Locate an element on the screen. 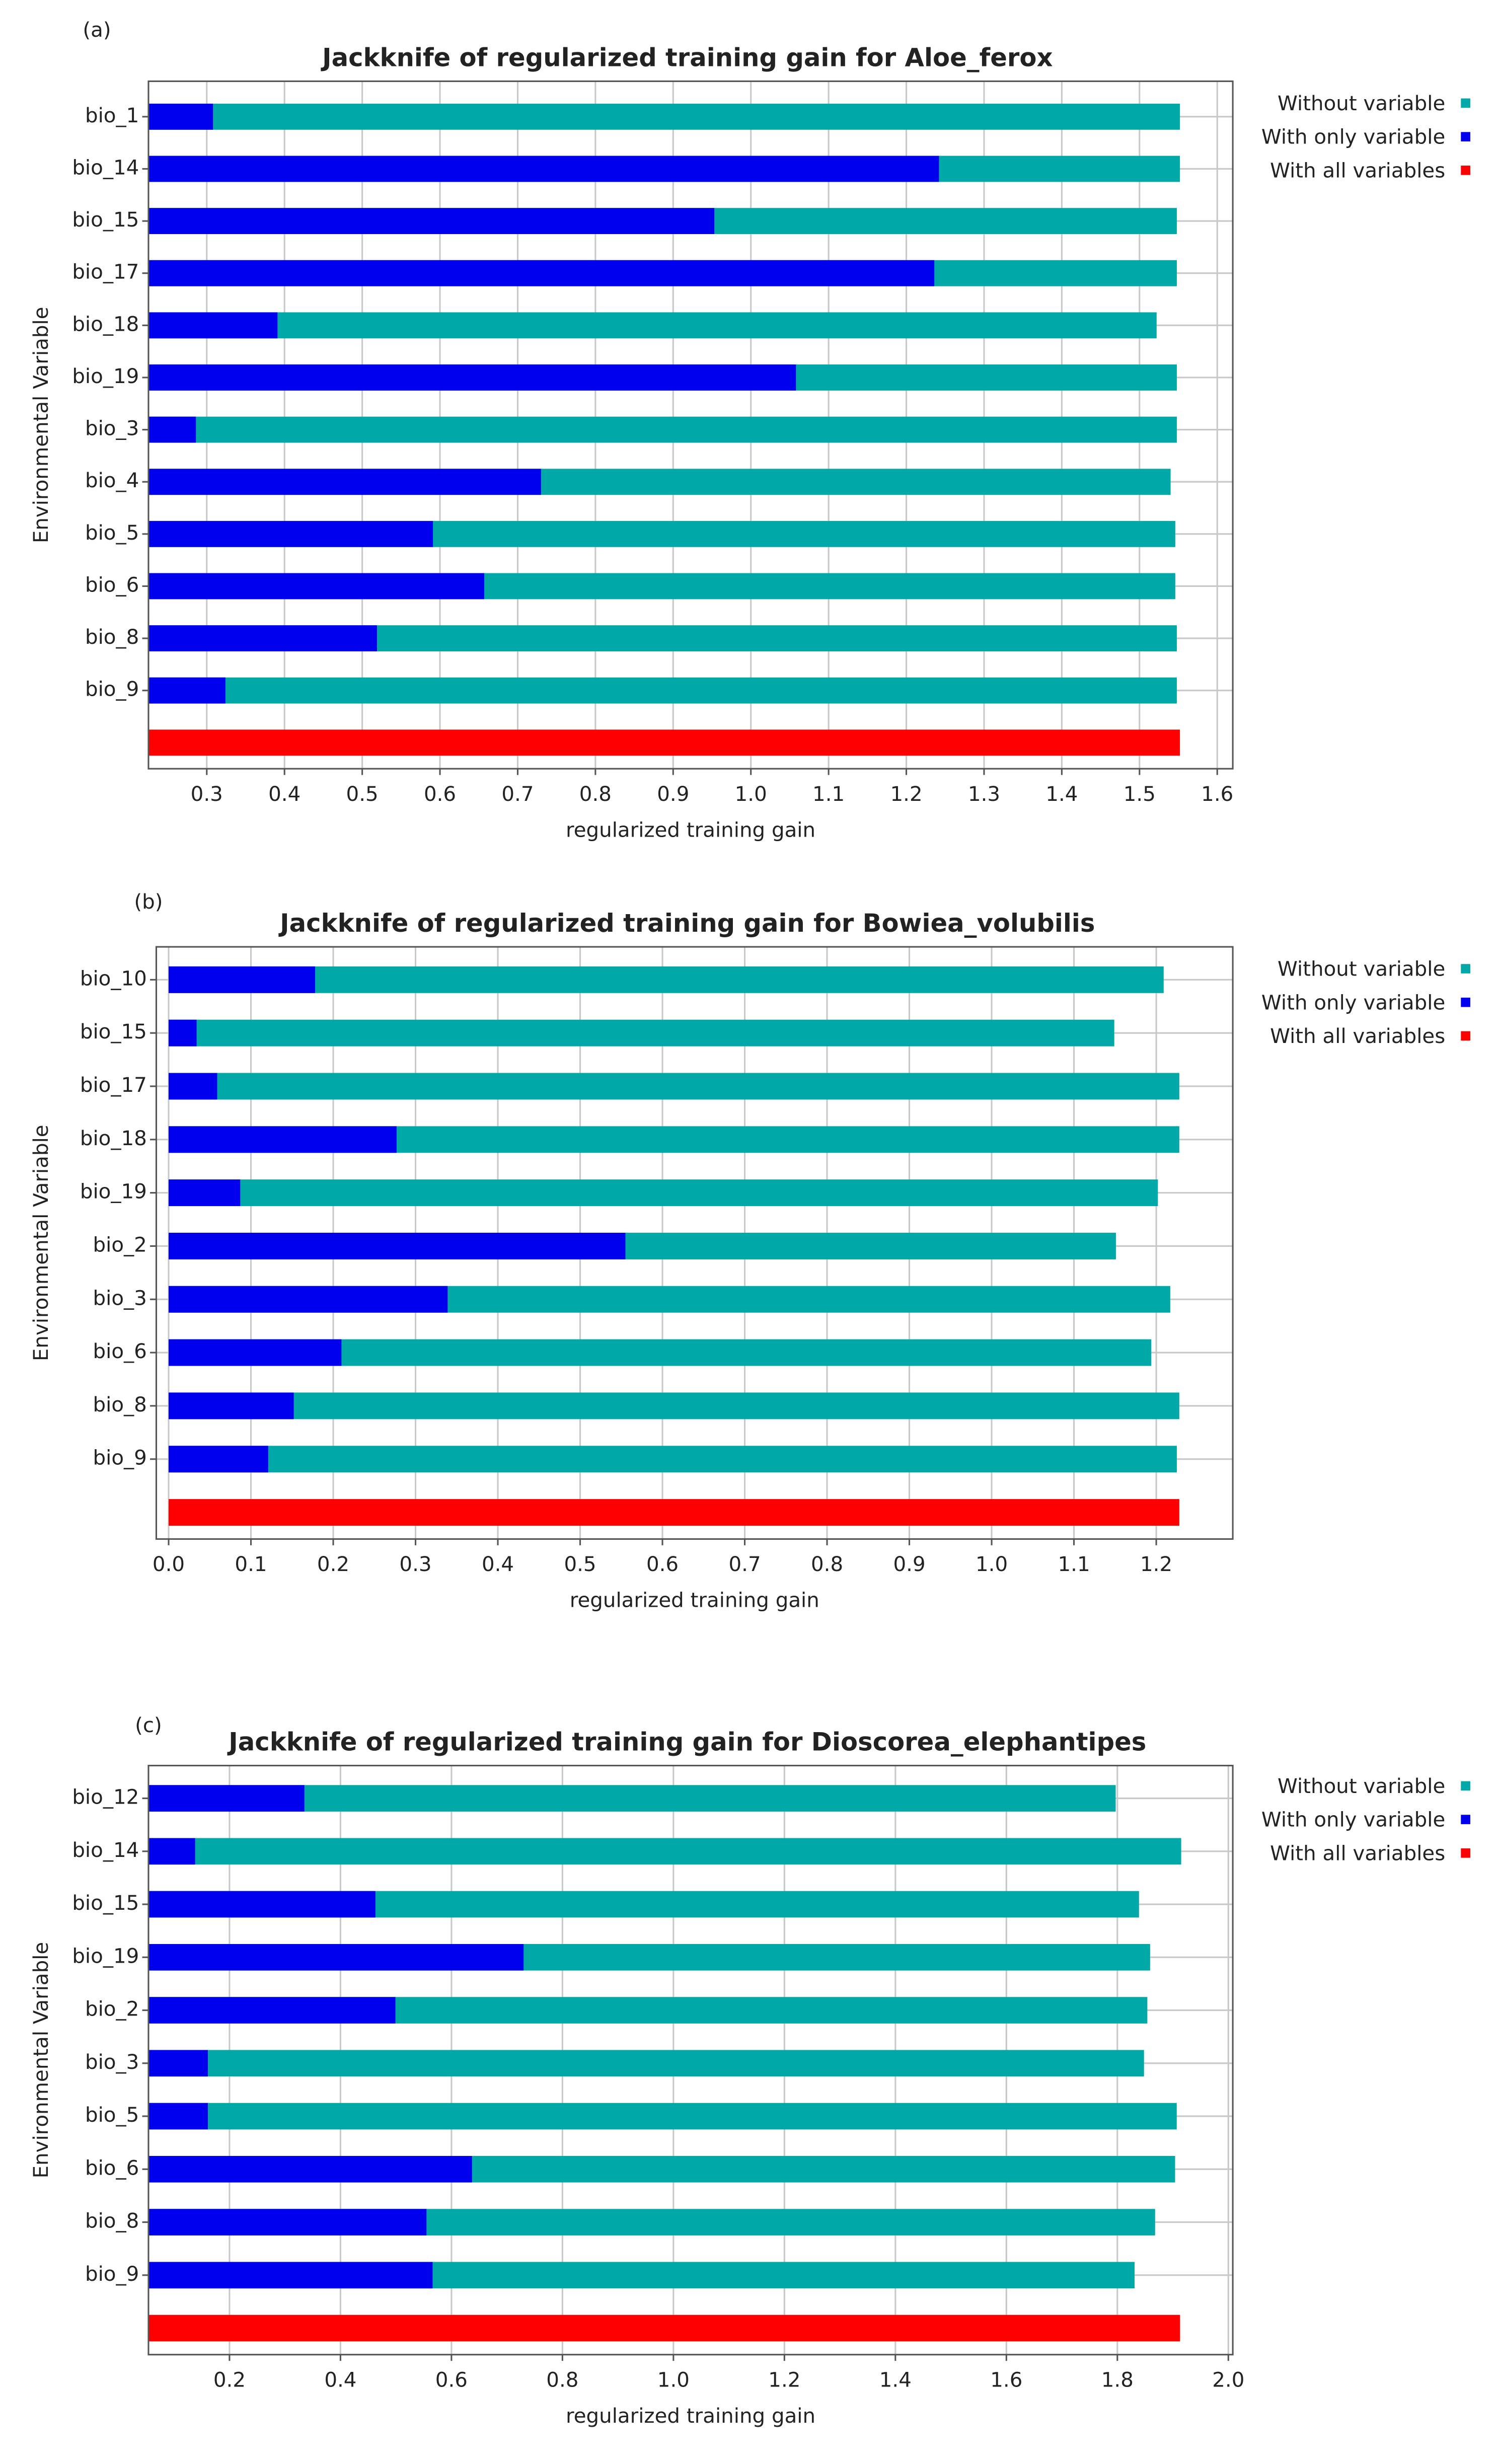 The image size is (1500, 2464). x-tick-label: 1.1 is located at coordinates (1074, 1564).